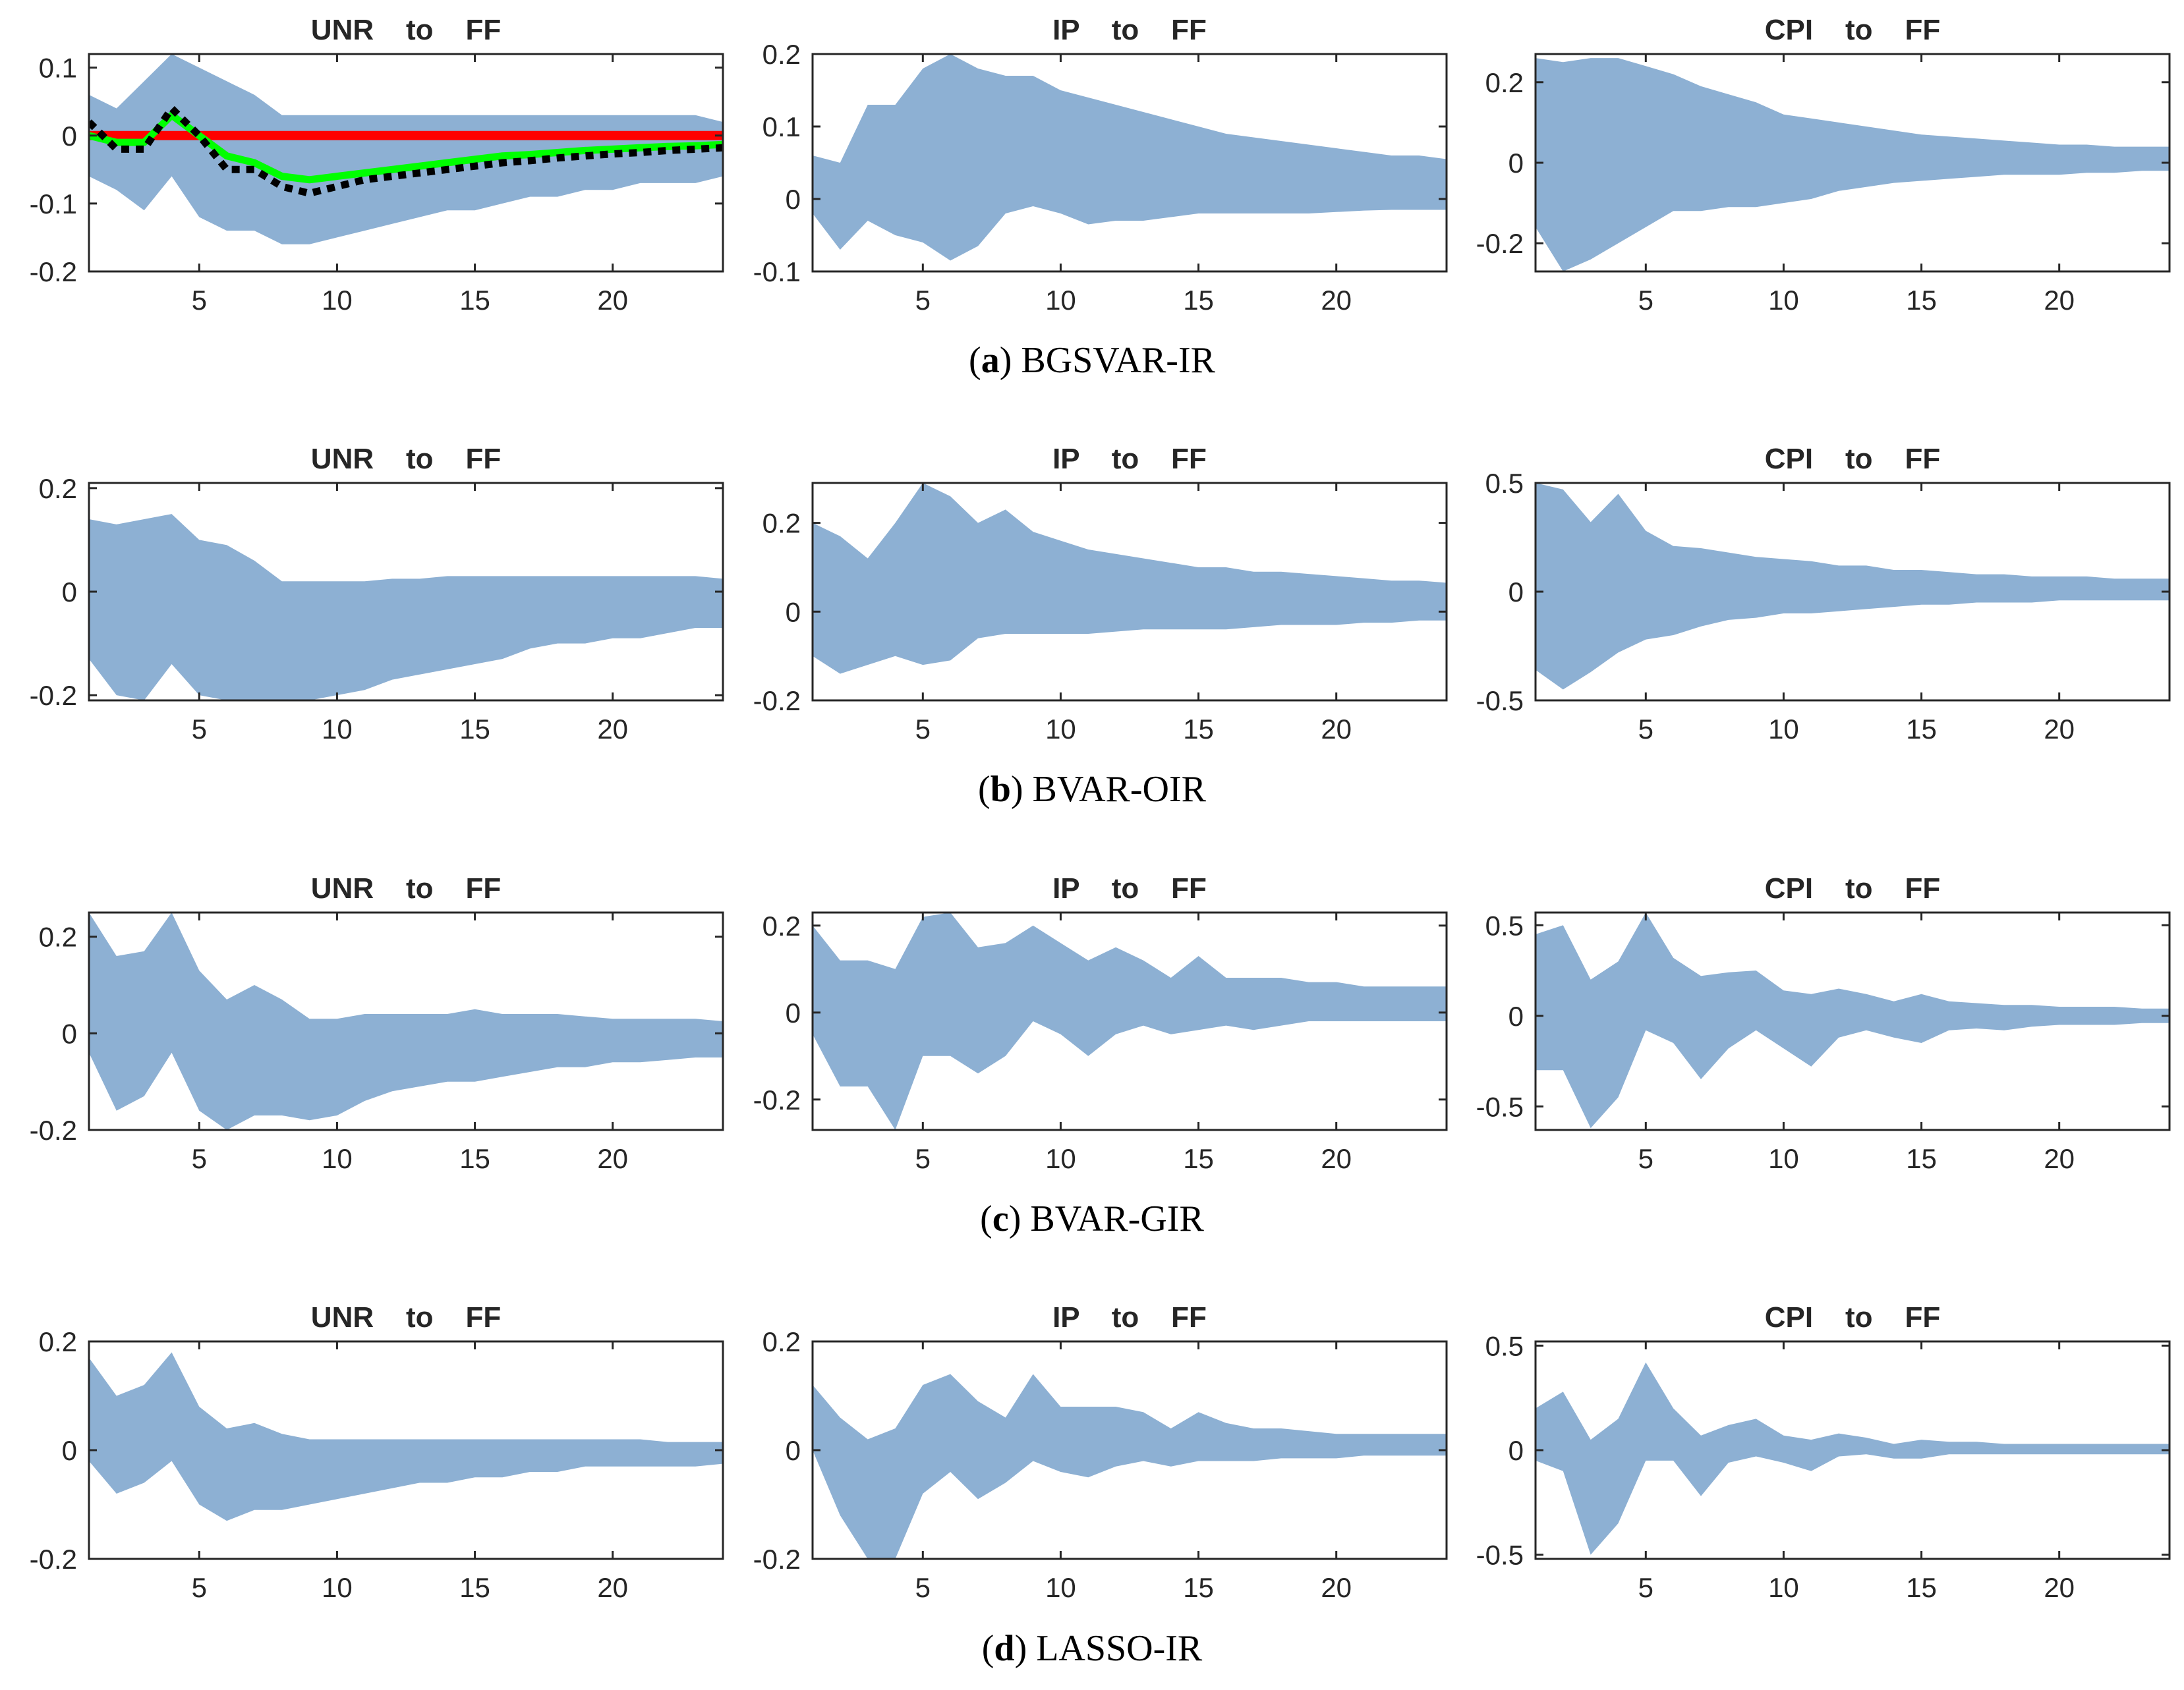 This screenshot has width=2184, height=1690. Describe the element at coordinates (1120, 789) in the screenshot. I see `caption-text: BVAR-OIR` at that location.